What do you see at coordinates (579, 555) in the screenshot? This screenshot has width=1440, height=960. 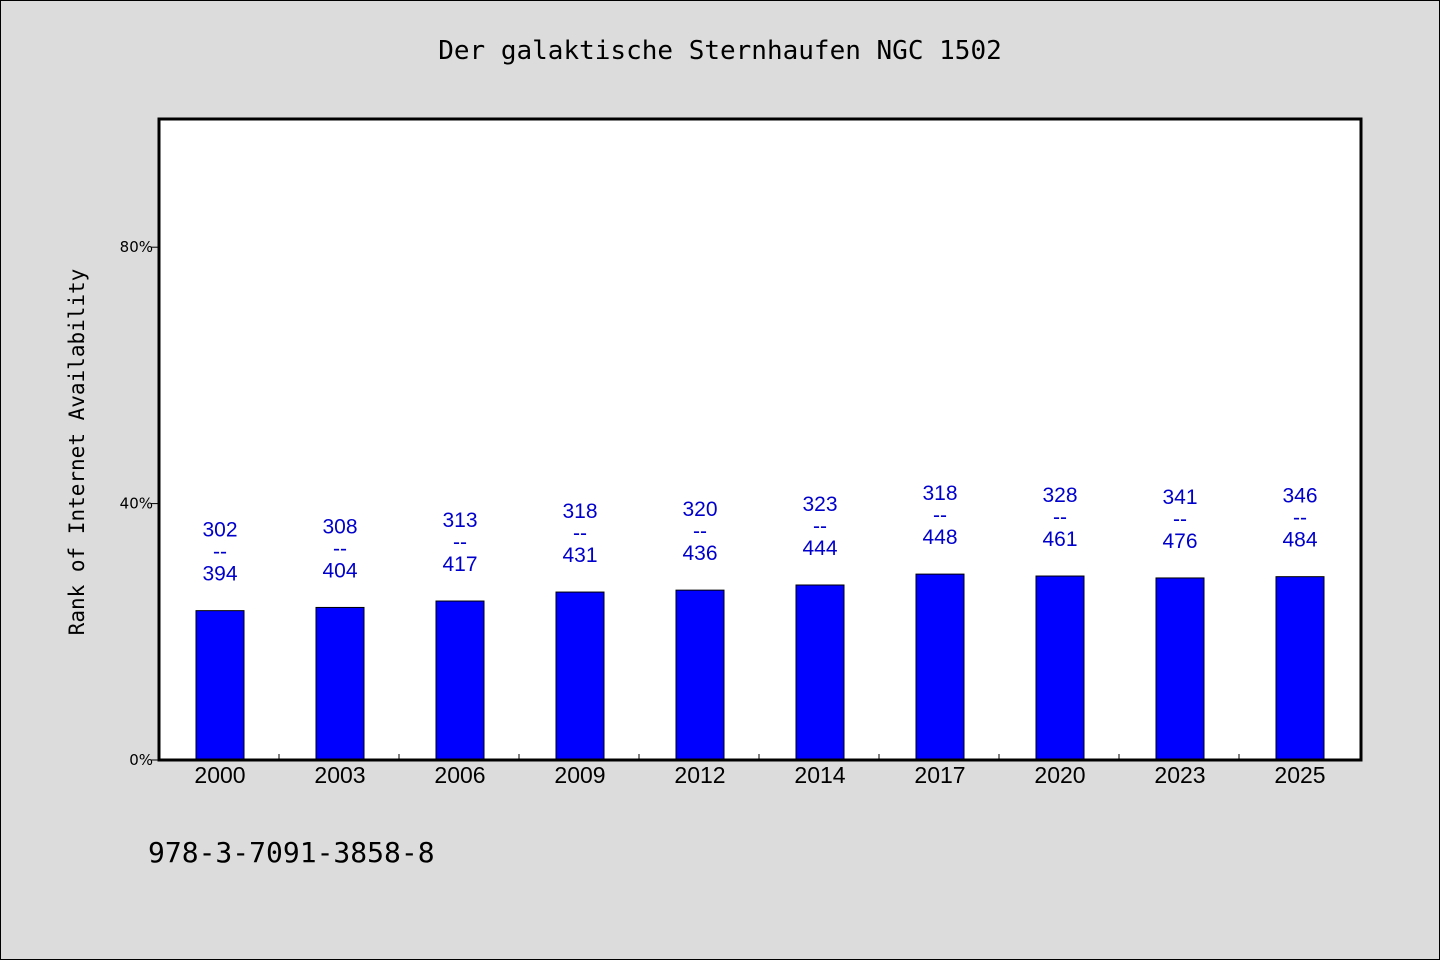 I see `data-label-bottom-2009: 431` at bounding box center [579, 555].